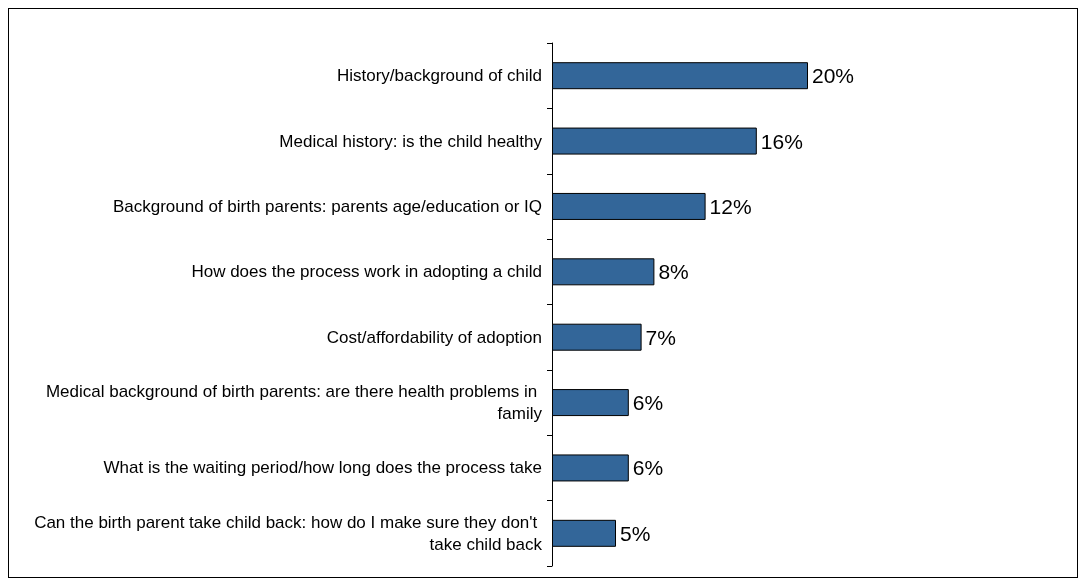 The width and height of the screenshot is (1086, 586). What do you see at coordinates (439, 76) in the screenshot?
I see `y-tick-label: History/background of child` at bounding box center [439, 76].